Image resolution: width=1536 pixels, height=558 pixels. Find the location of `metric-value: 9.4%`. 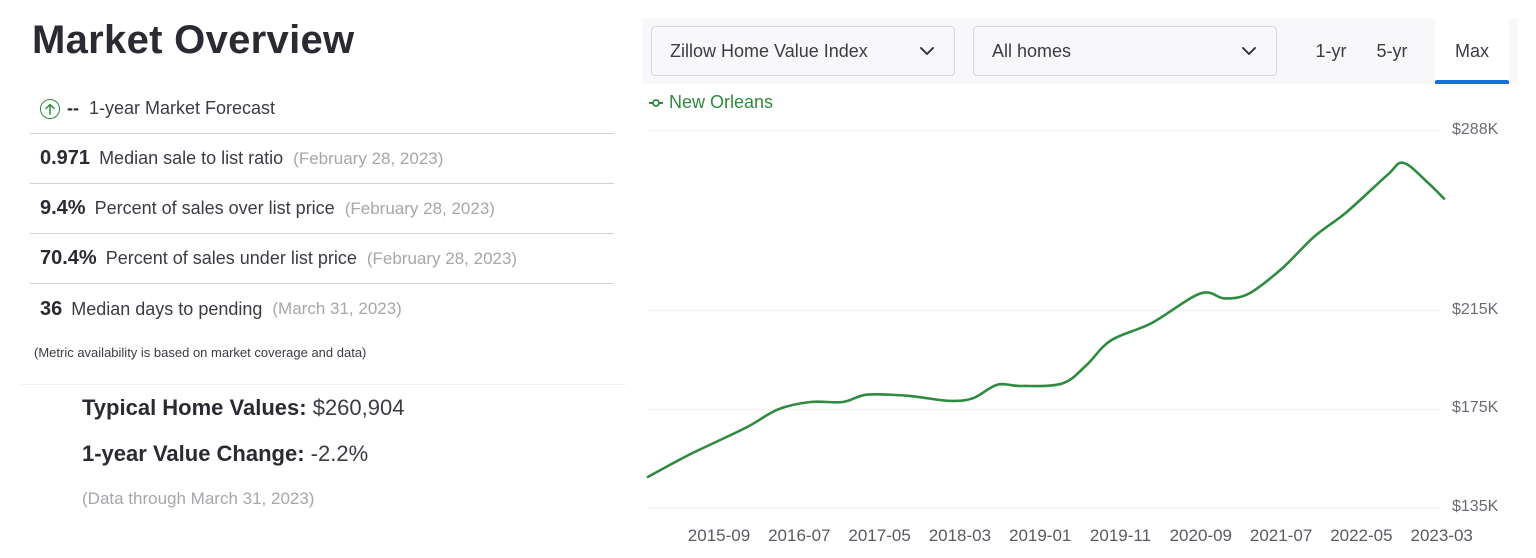

metric-value: 9.4% is located at coordinates (63, 208).